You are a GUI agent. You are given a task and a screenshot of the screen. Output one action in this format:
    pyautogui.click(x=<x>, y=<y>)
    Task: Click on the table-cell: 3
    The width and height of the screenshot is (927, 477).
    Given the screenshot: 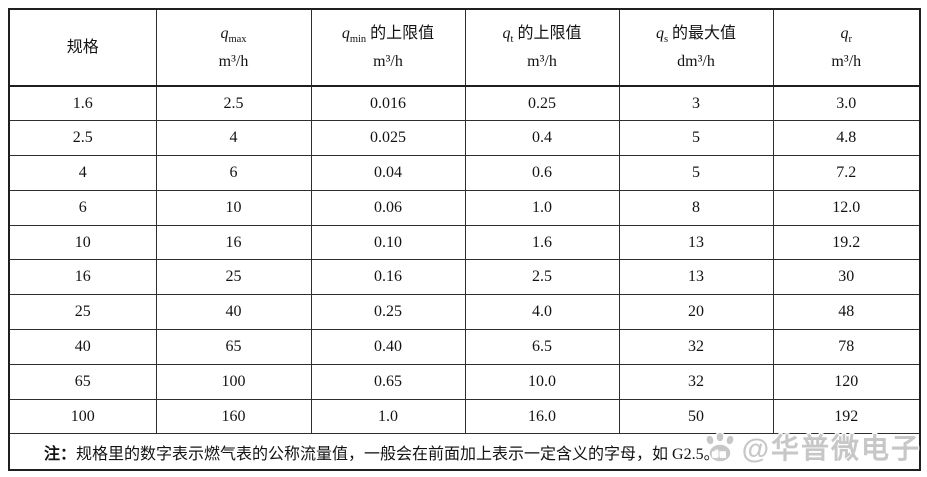 What is the action you would take?
    pyautogui.click(x=696, y=103)
    